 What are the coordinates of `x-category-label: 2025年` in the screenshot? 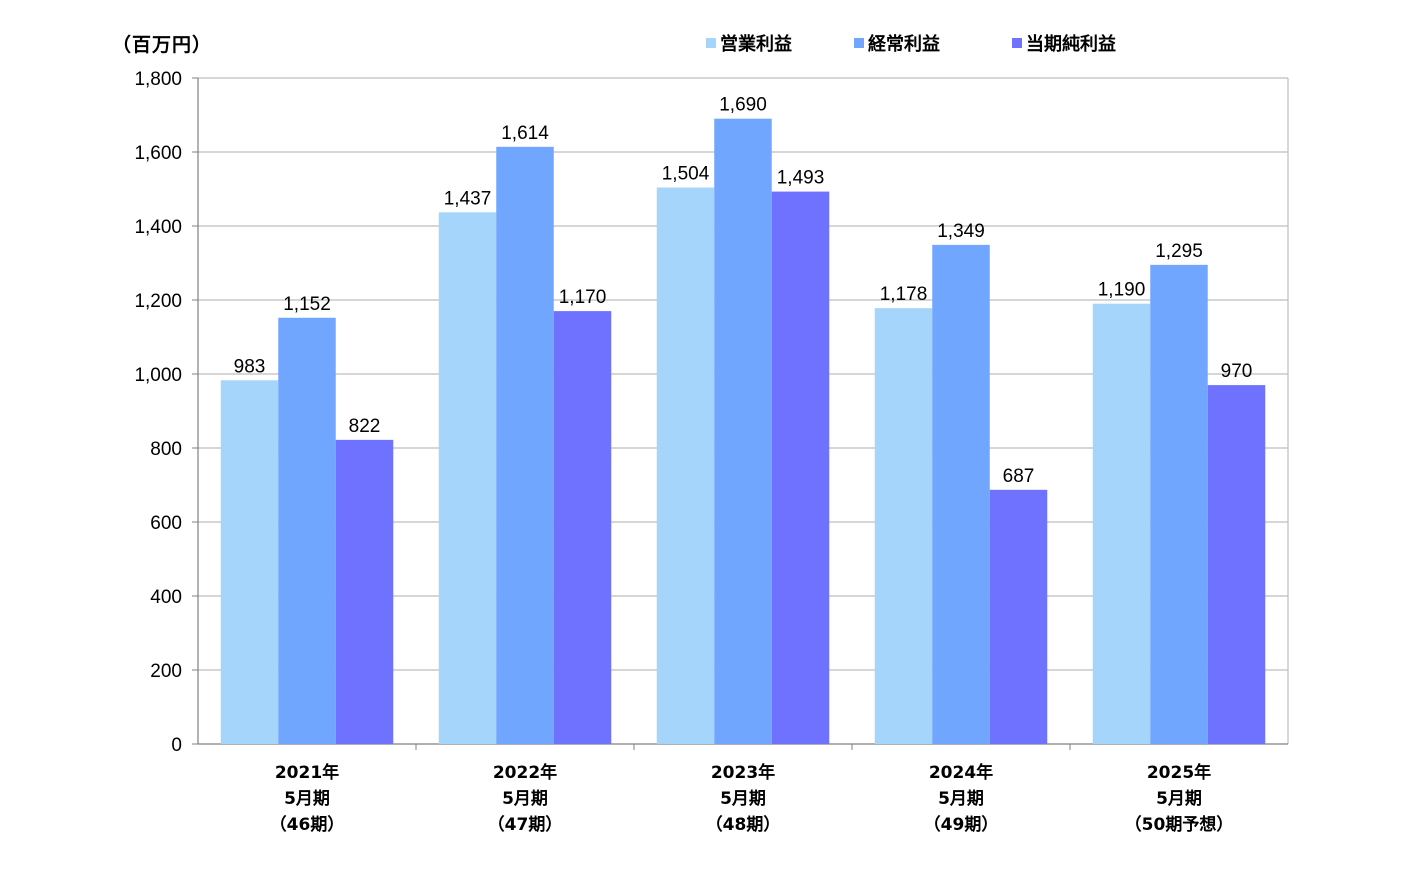 It's located at (1179, 772).